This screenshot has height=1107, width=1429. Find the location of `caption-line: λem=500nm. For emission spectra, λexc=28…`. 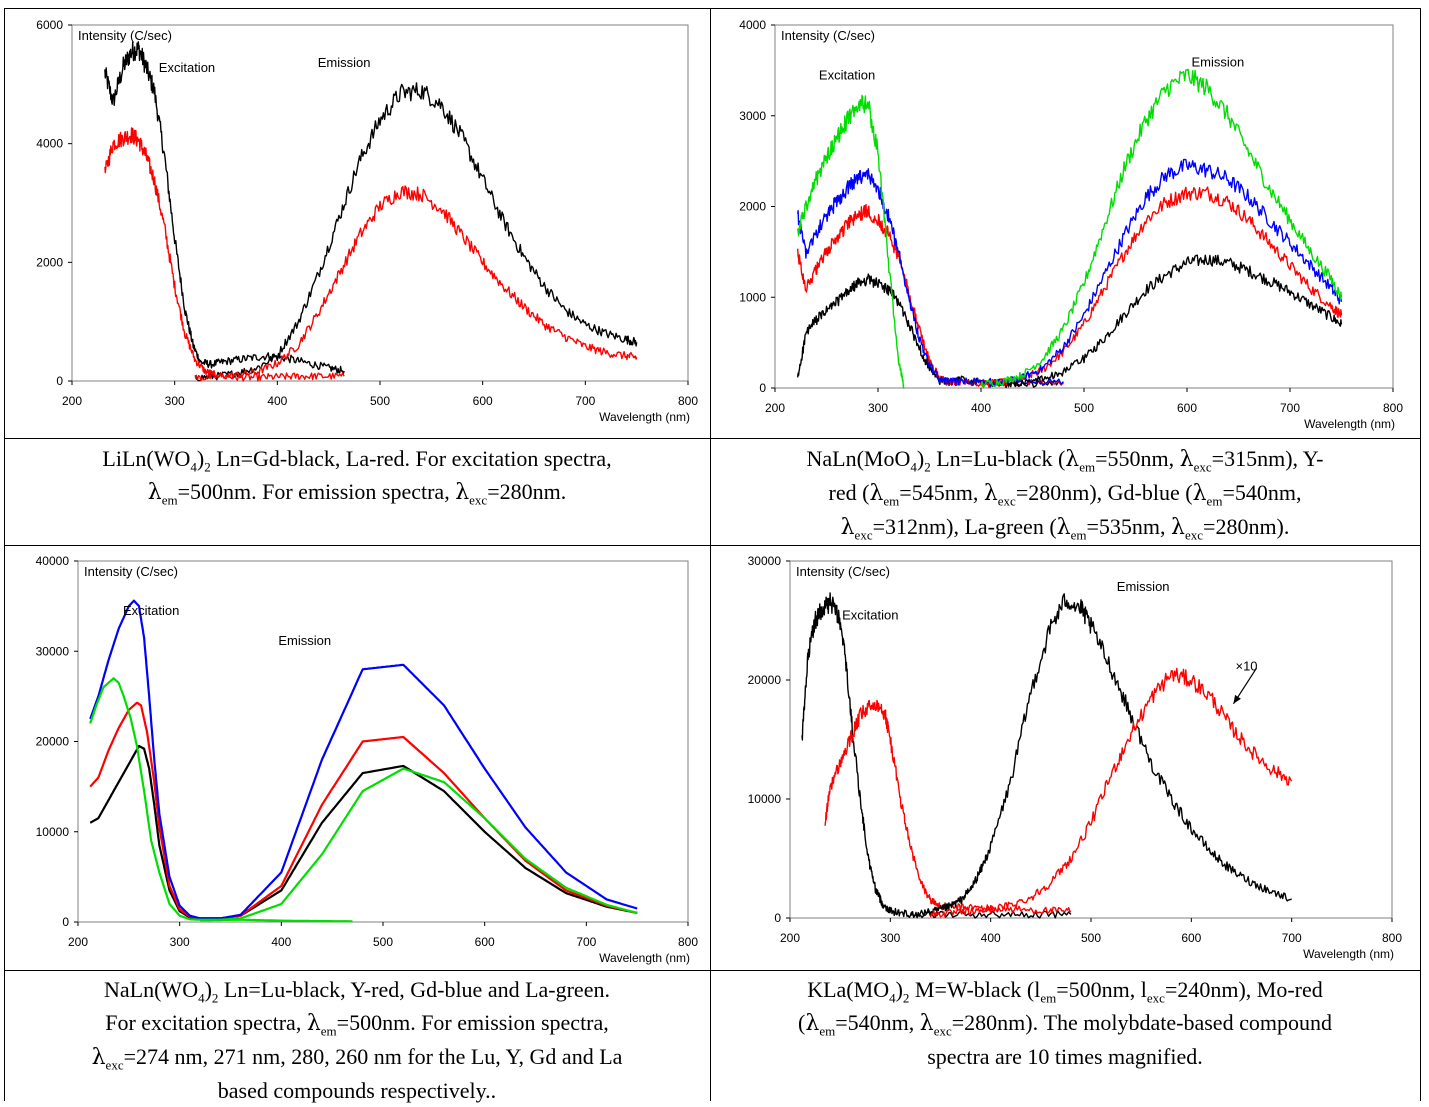

caption-line: λem=500nm. For emission spectra, λexc=28… is located at coordinates (357, 493).